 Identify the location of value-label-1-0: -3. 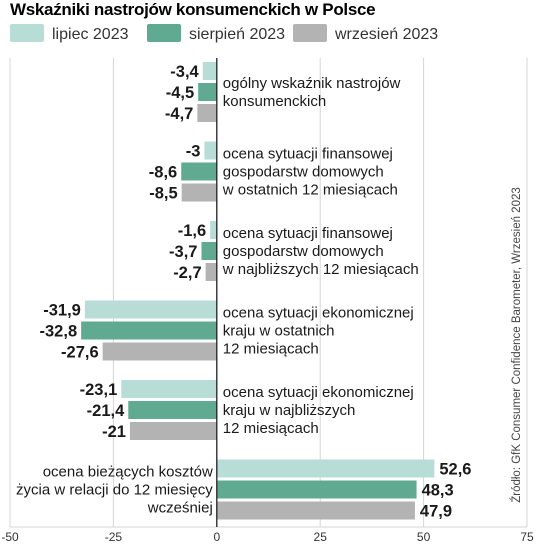
(193, 152).